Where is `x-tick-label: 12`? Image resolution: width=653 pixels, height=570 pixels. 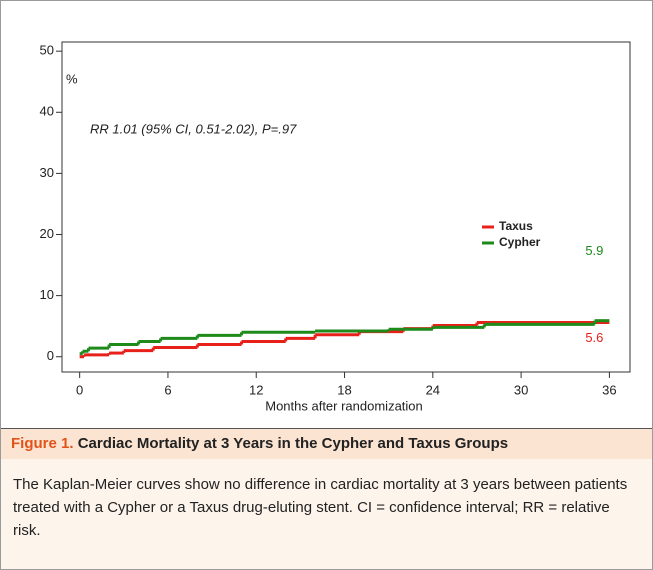 x-tick-label: 12 is located at coordinates (256, 389).